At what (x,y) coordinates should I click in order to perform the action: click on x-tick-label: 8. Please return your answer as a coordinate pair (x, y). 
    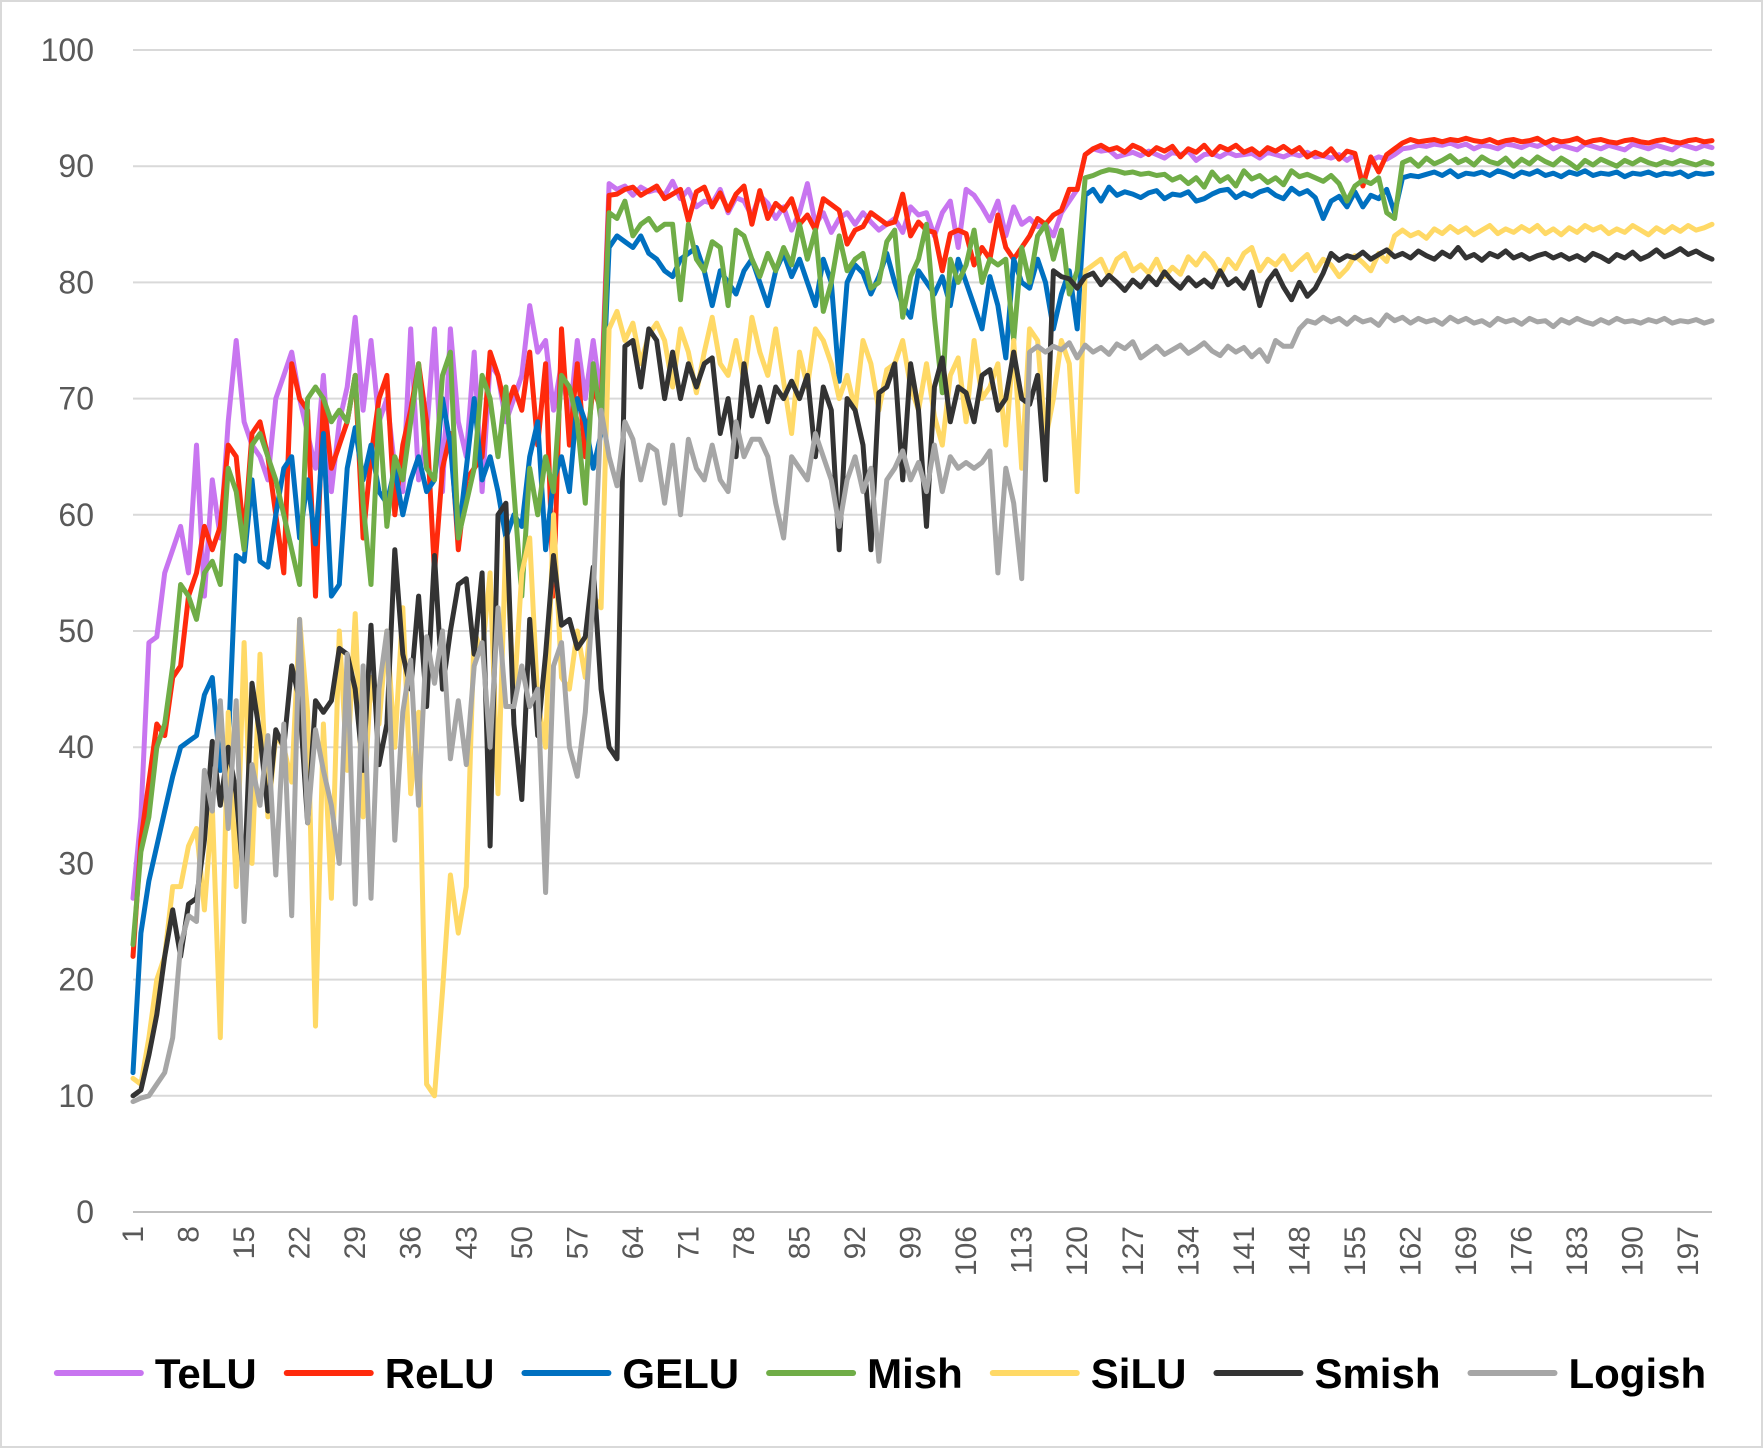
    Looking at the image, I should click on (189, 1234).